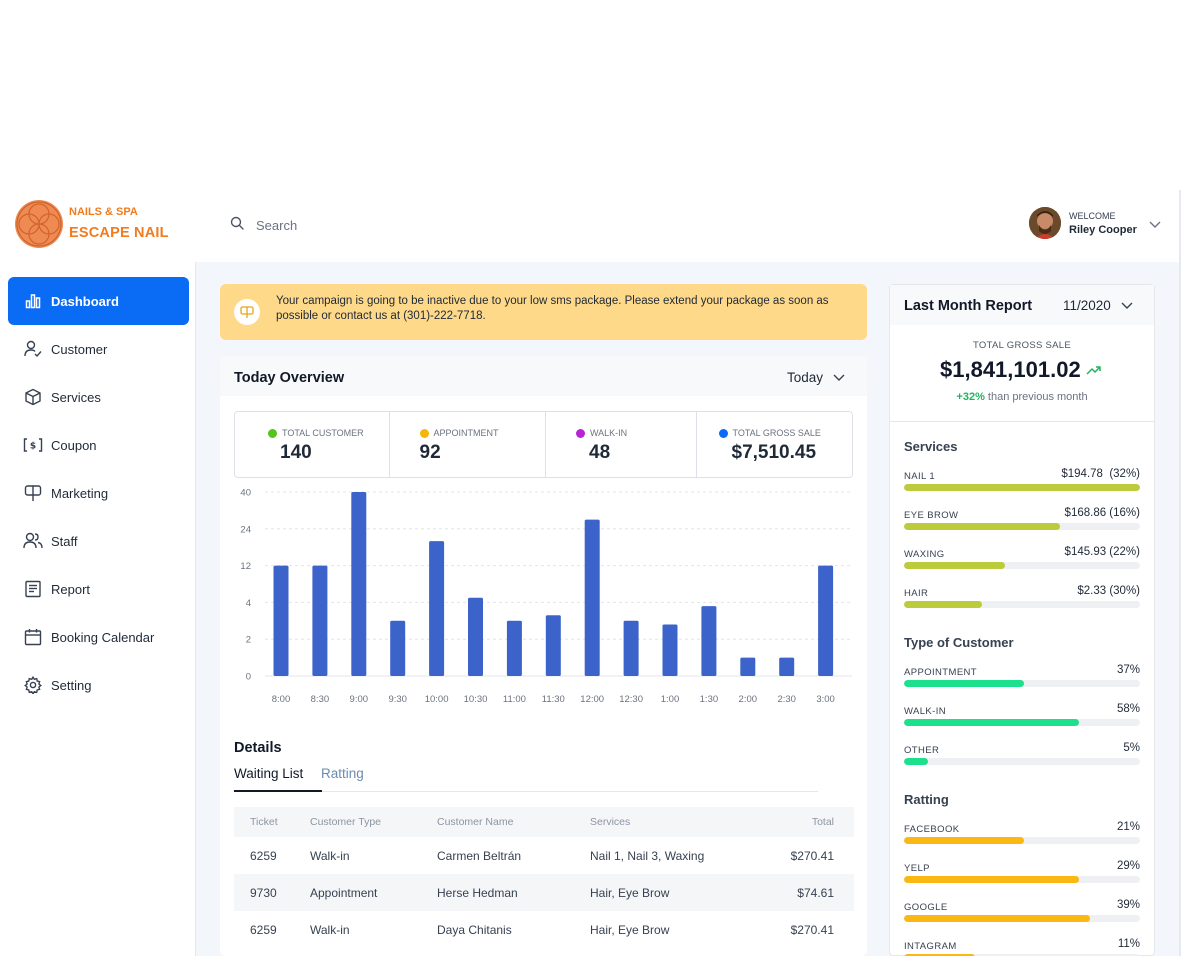 This screenshot has height=956, width=1181. I want to click on sidebar-item-customer: Customer, so click(98, 349).